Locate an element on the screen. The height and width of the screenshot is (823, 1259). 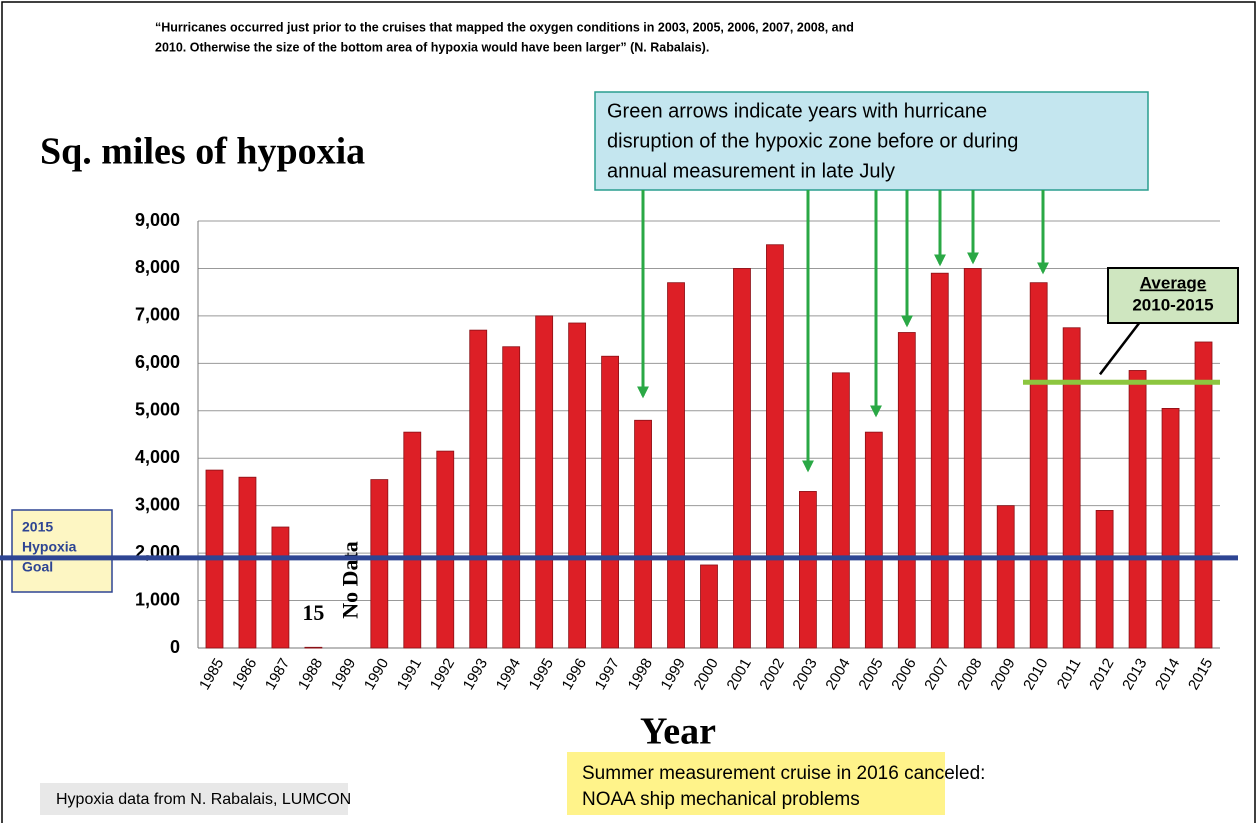
x-tick-label: 1998 is located at coordinates (640, 673).